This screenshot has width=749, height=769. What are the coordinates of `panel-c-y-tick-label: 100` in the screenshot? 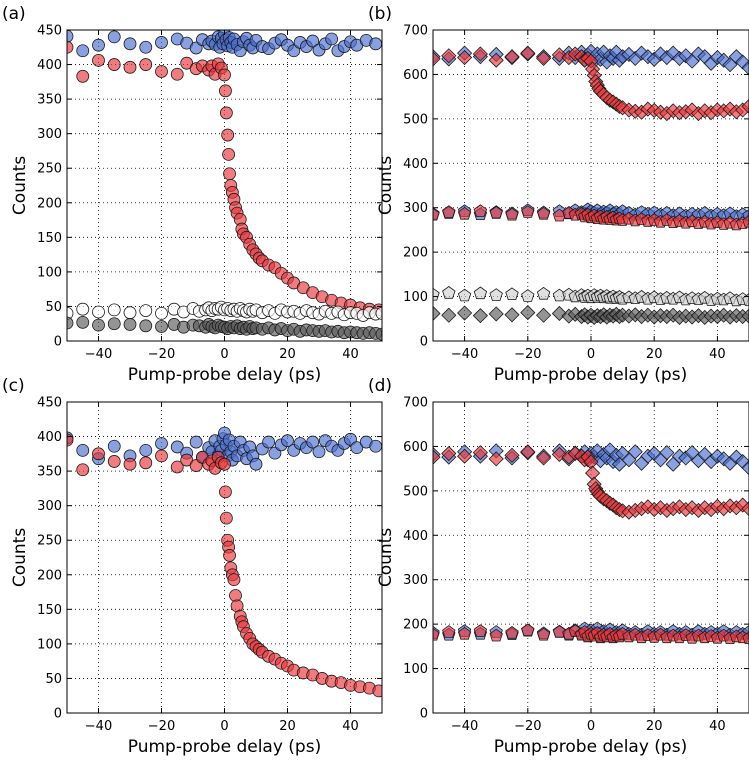 It's located at (49, 644).